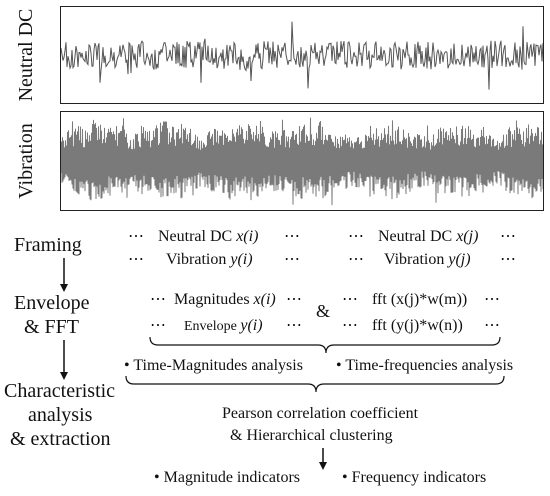 Image resolution: width=550 pixels, height=496 pixels. Describe the element at coordinates (232, 477) in the screenshot. I see `magnitude-indicators-label: Magnitude indicators` at that location.